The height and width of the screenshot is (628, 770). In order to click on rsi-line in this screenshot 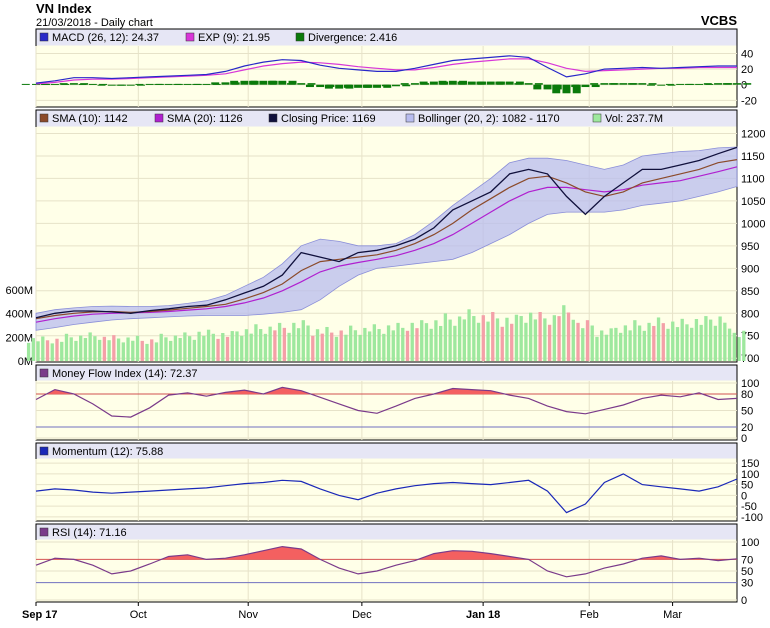, I will do `click(386, 561)`.